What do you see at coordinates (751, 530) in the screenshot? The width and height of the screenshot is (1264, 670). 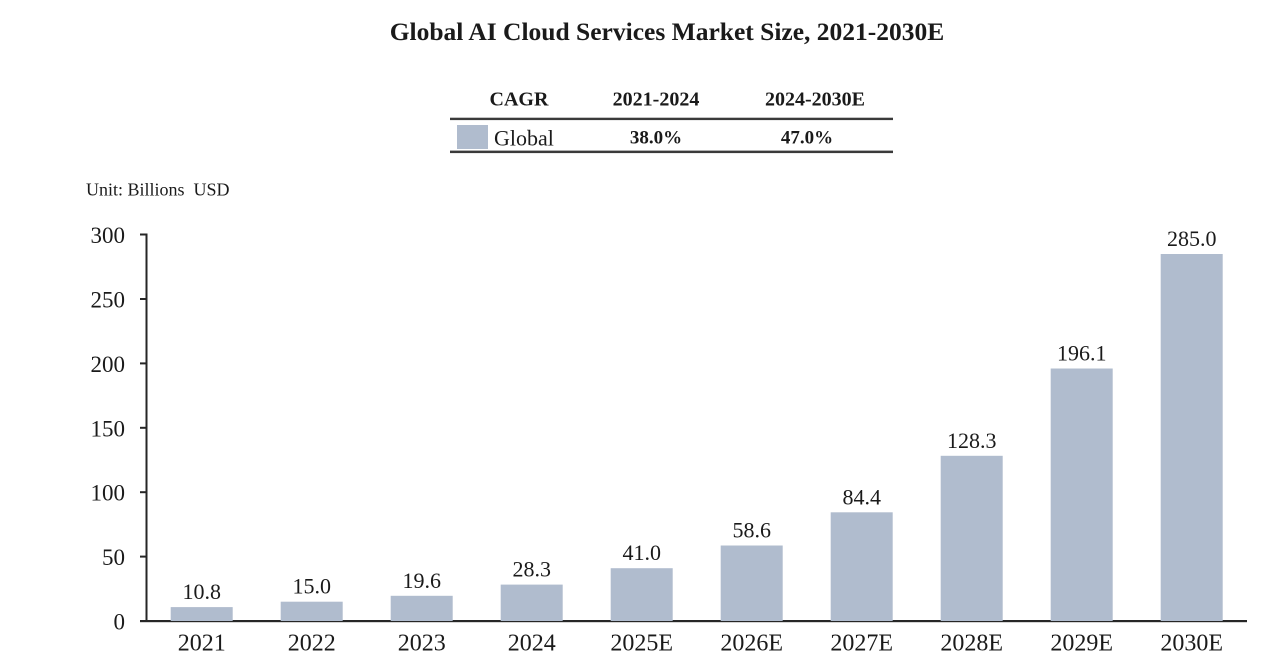 I see `svg-text: 58.6` at bounding box center [751, 530].